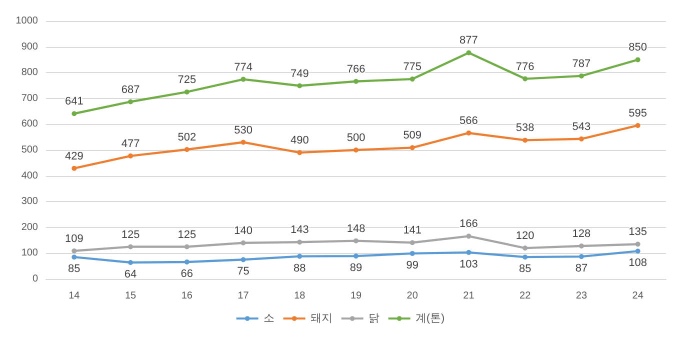 The image size is (680, 339). Describe the element at coordinates (187, 80) in the screenshot. I see `data-label: 725` at that location.